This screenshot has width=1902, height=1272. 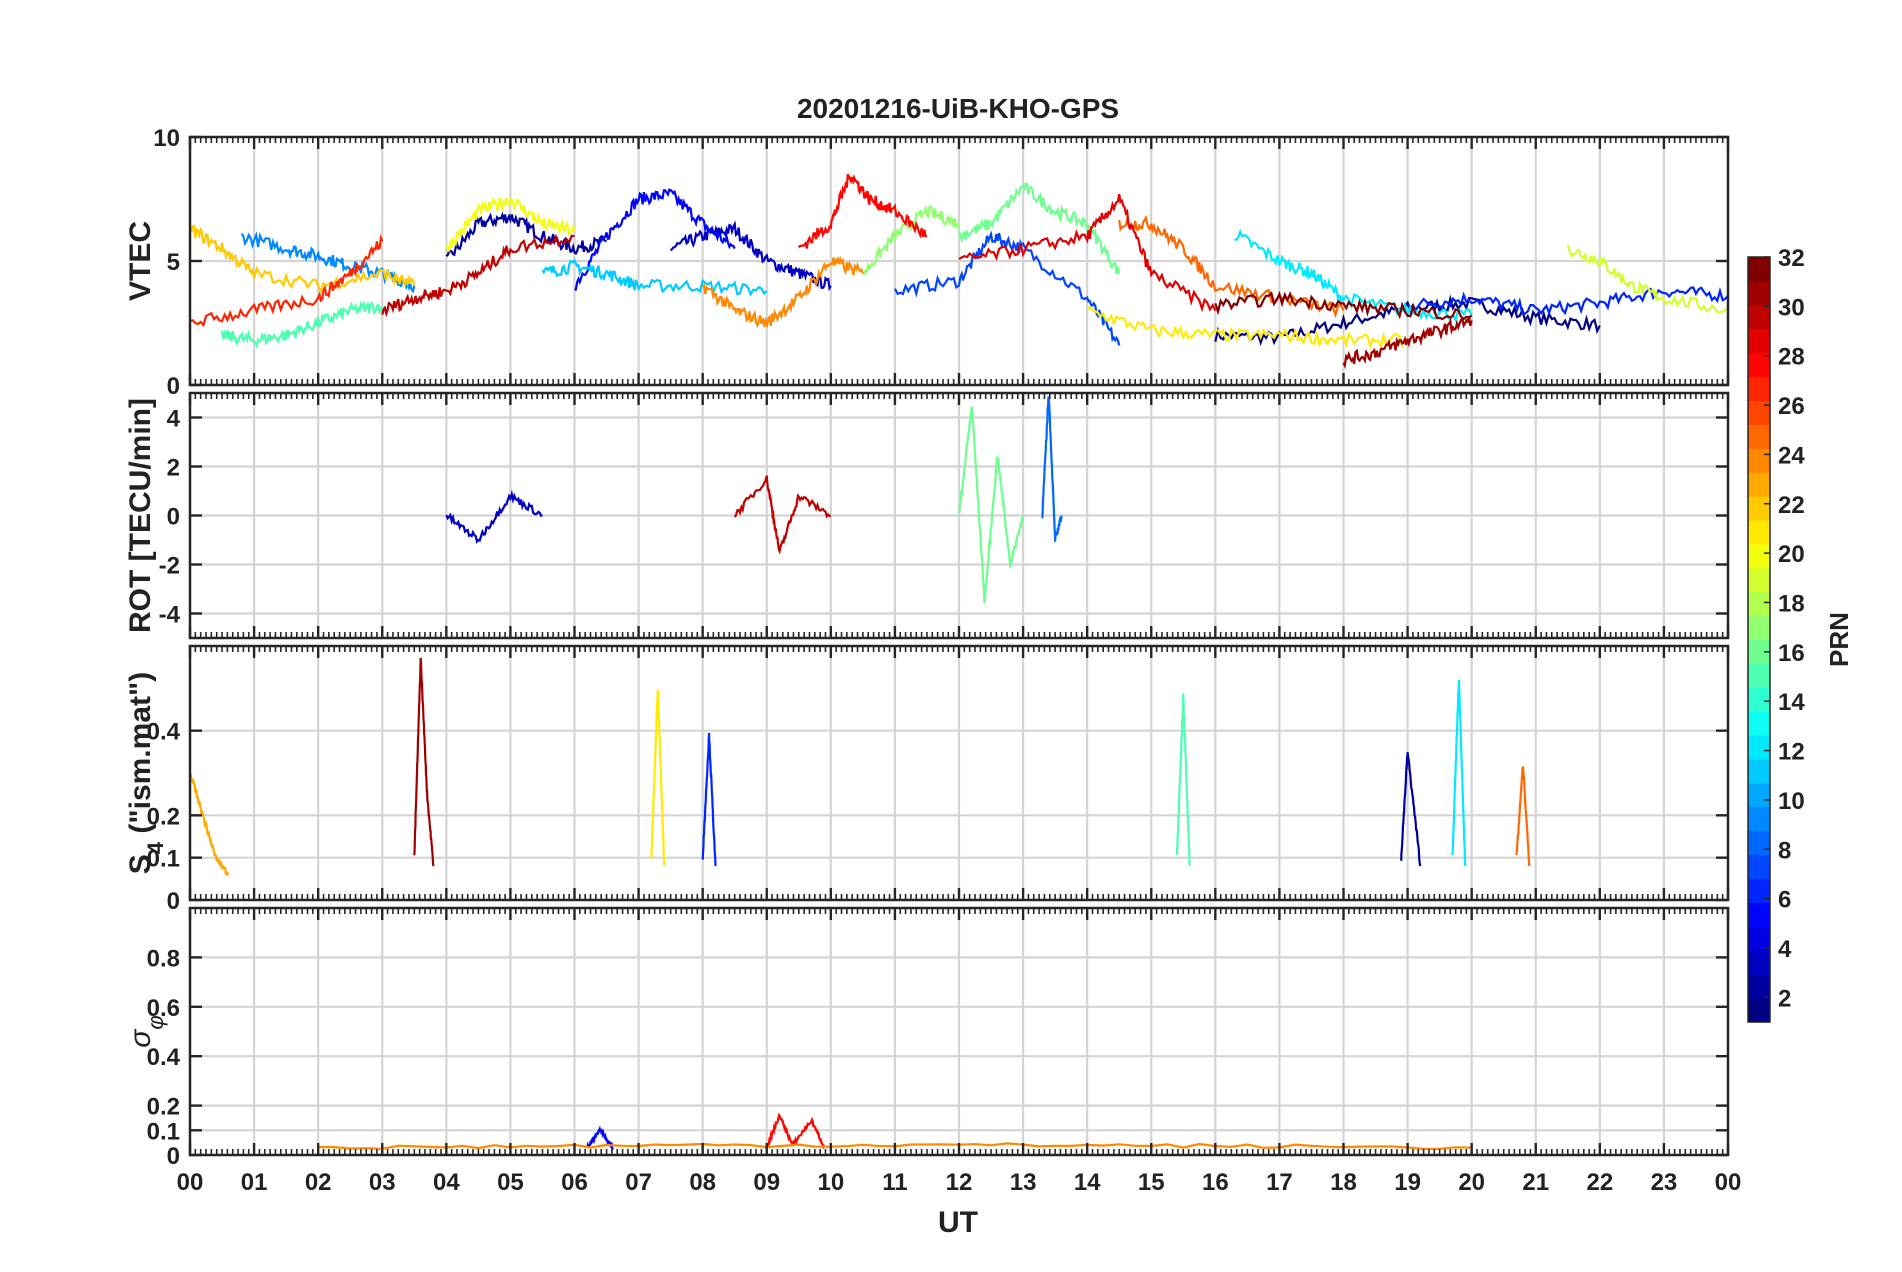 What do you see at coordinates (318, 1182) in the screenshot?
I see `x-tick-label: 02` at bounding box center [318, 1182].